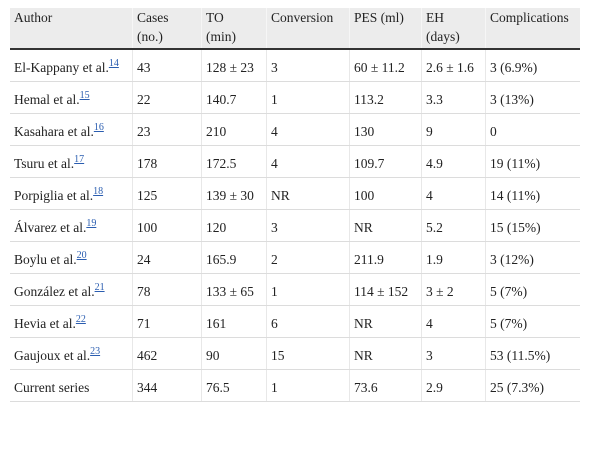 Image resolution: width=590 pixels, height=456 pixels. Describe the element at coordinates (167, 65) in the screenshot. I see `cell-cases: 43` at that location.